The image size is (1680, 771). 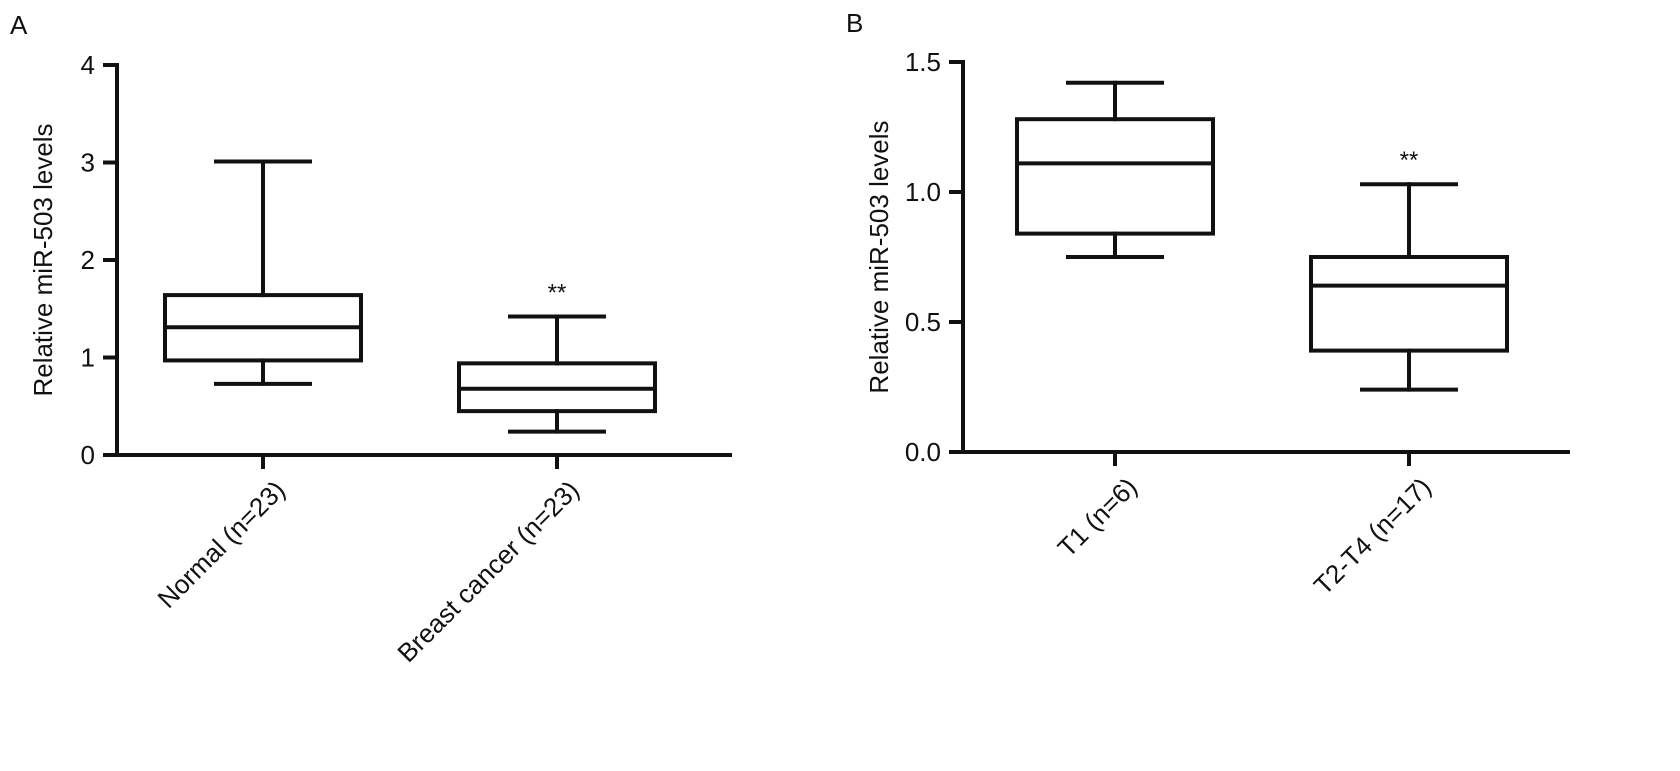 I want to click on y-tick-label: 1.5, so click(x=923, y=62).